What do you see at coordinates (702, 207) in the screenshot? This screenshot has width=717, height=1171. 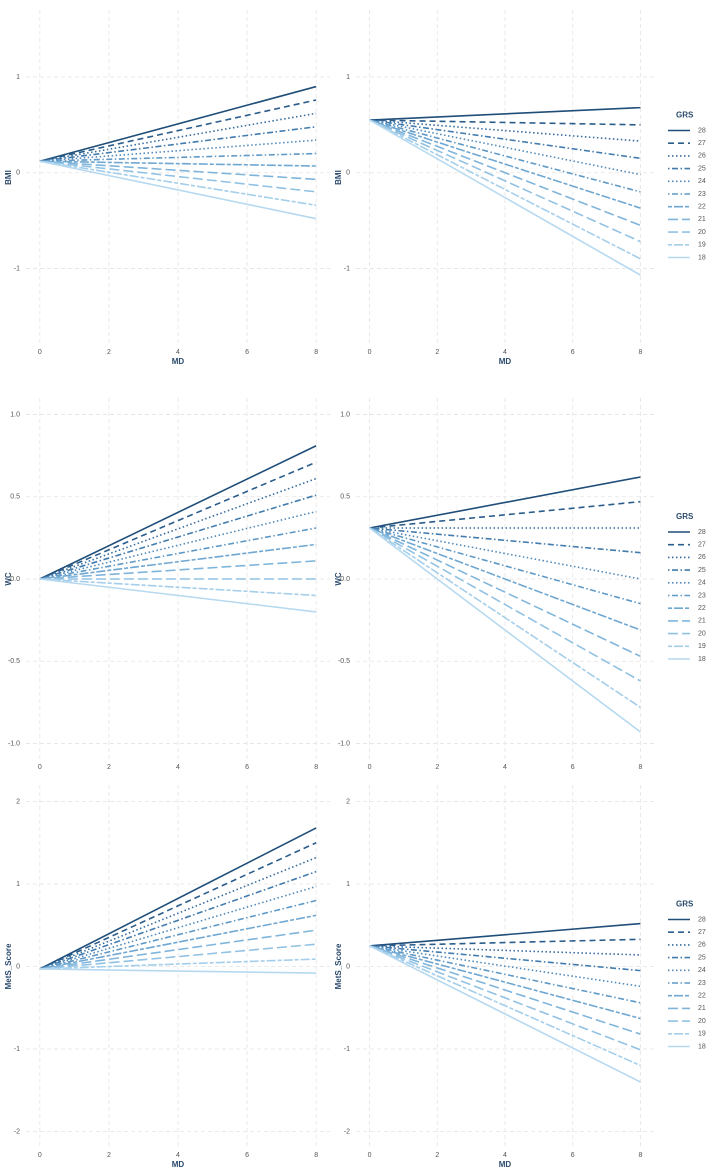 I see `legend-label: 22` at bounding box center [702, 207].